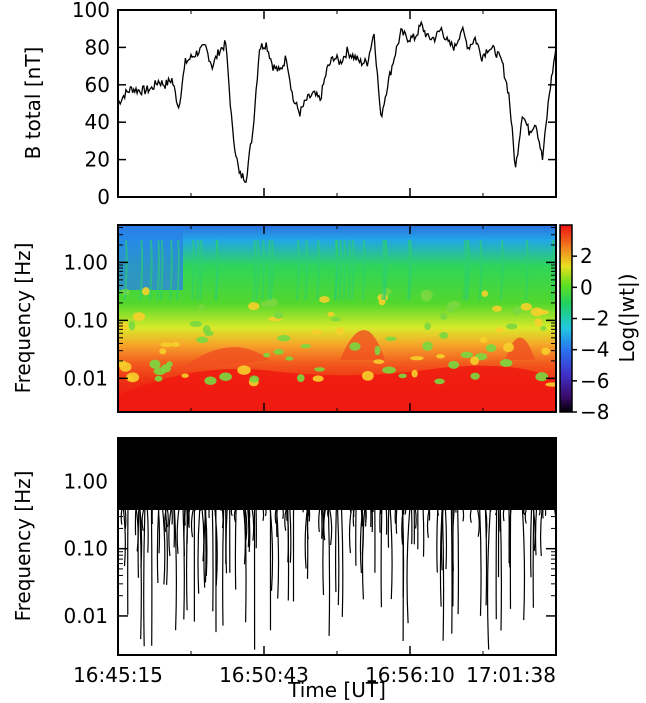 The height and width of the screenshot is (703, 646). What do you see at coordinates (85, 481) in the screenshot?
I see `ridge-y-tick-label: 1.00` at bounding box center [85, 481].